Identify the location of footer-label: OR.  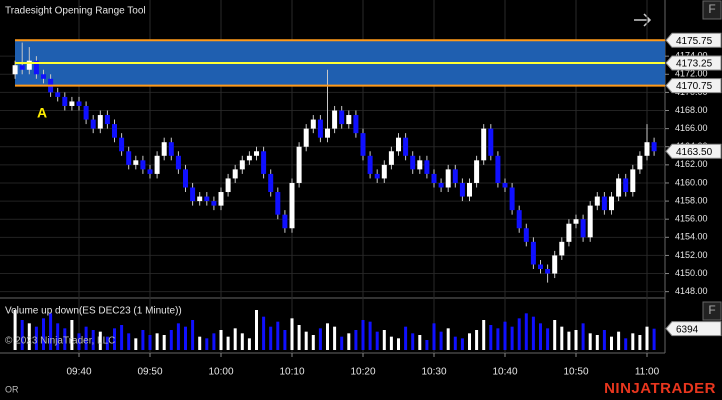
(12, 389).